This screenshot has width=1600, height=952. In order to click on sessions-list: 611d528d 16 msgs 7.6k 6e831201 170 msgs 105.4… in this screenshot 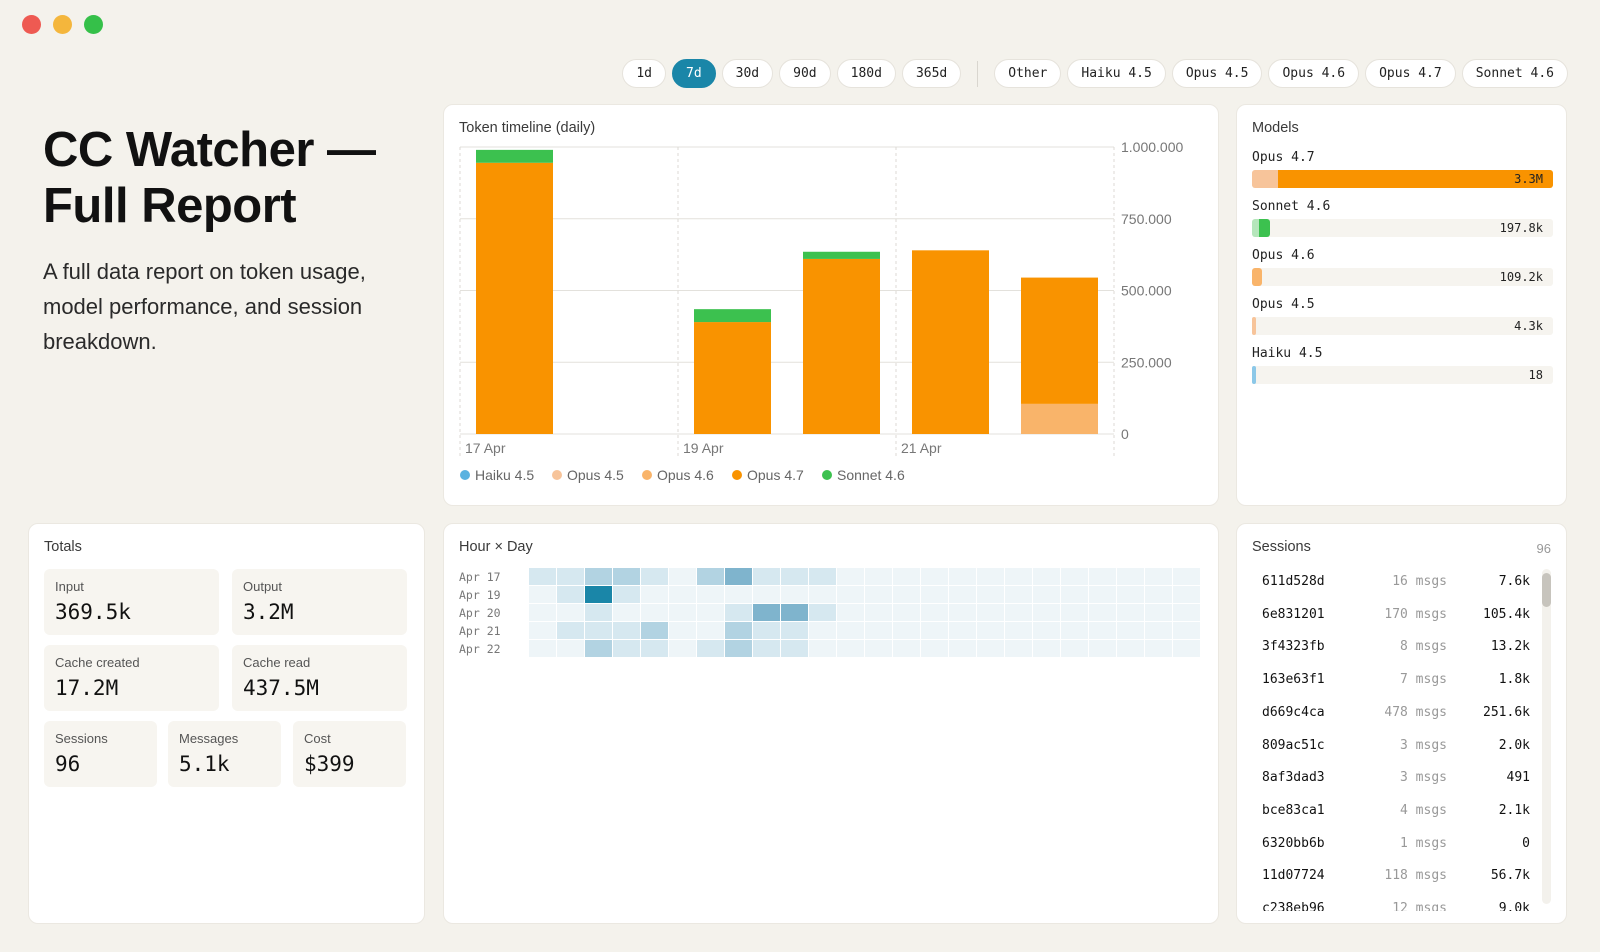, I will do `click(1392, 738)`.